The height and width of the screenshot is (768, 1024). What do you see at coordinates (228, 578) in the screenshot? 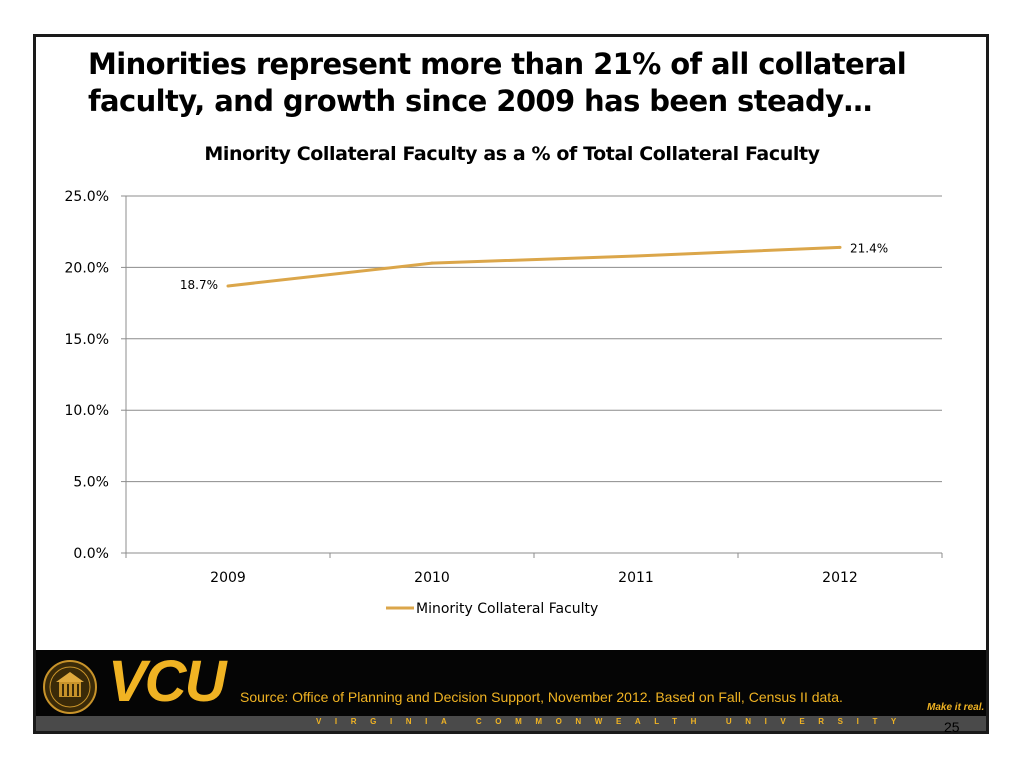
I see `x-tick-label: 2009` at bounding box center [228, 578].